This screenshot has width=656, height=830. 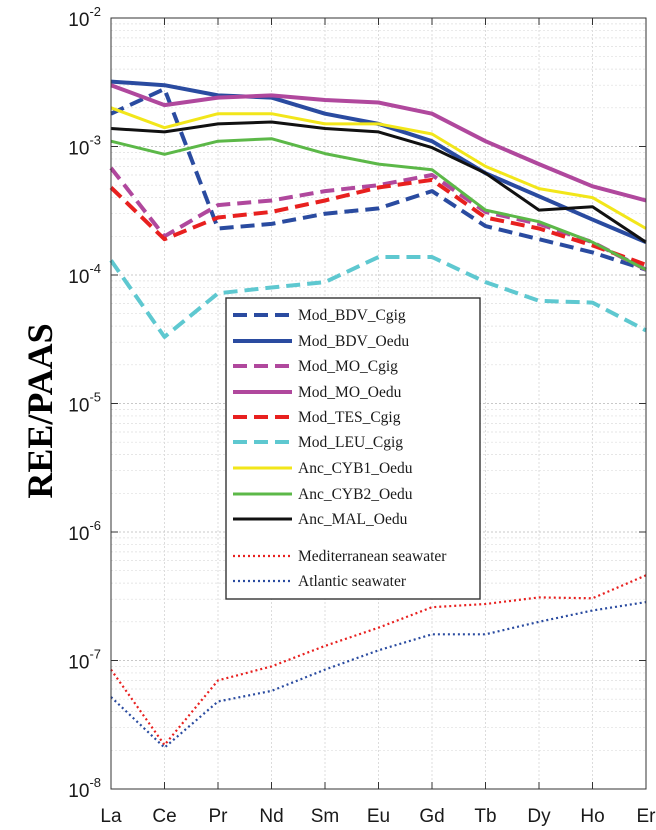 What do you see at coordinates (353, 519) in the screenshot?
I see `legend-label: Anc_MAL_Oedu` at bounding box center [353, 519].